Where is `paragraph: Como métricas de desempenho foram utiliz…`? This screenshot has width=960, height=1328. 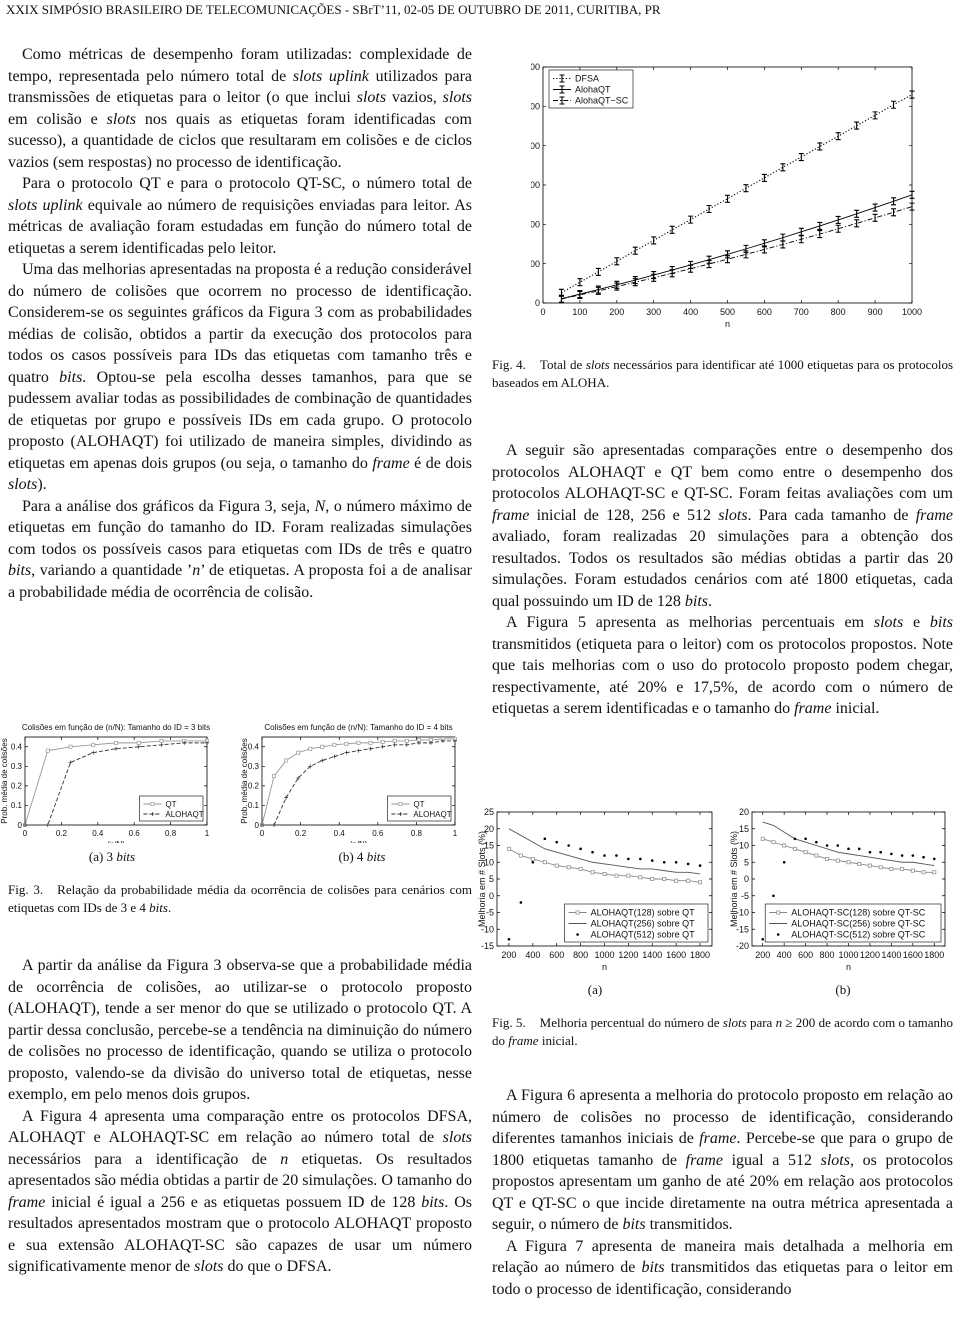
paragraph: Como métricas de desempenho foram utiliz… is located at coordinates (240, 108).